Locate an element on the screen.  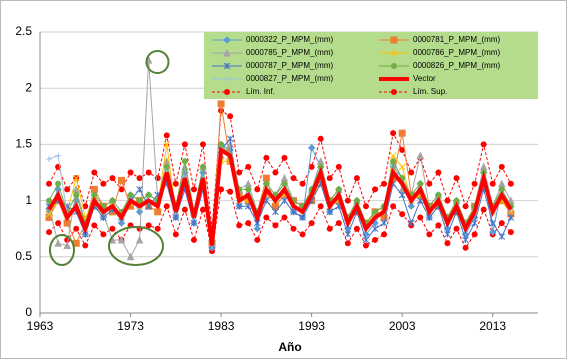
legend-label: Vector is located at coordinates (424, 78).